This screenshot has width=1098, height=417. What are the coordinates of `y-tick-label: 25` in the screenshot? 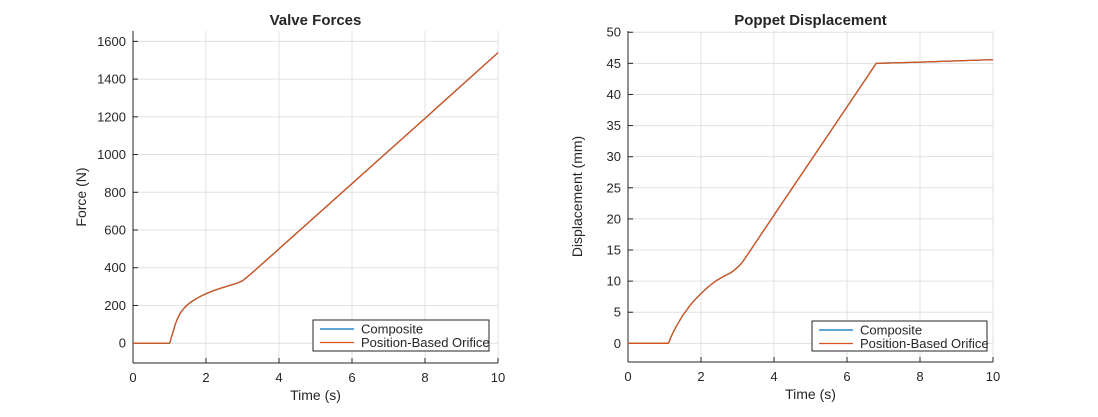 It's located at (614, 187).